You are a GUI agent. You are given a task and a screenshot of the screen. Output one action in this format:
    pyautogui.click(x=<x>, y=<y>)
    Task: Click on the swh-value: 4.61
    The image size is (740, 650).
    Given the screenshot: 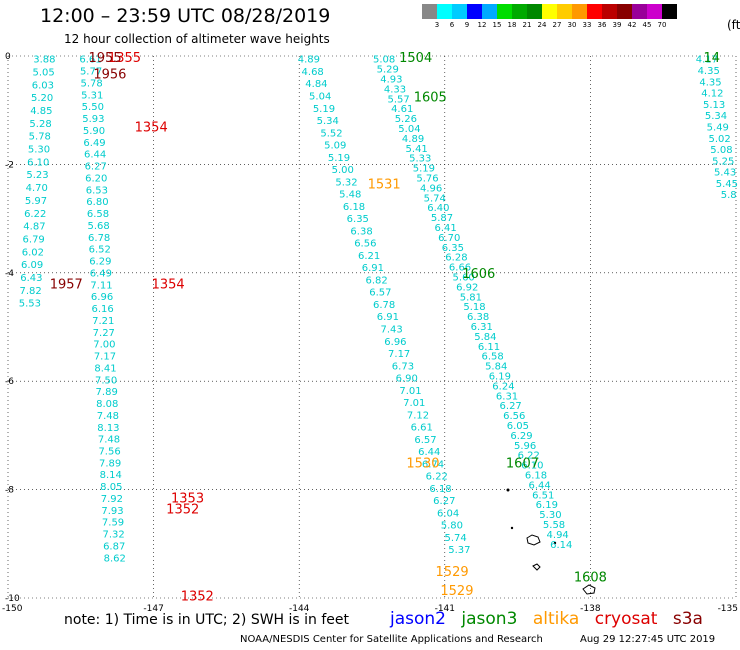 What is the action you would take?
    pyautogui.click(x=402, y=109)
    